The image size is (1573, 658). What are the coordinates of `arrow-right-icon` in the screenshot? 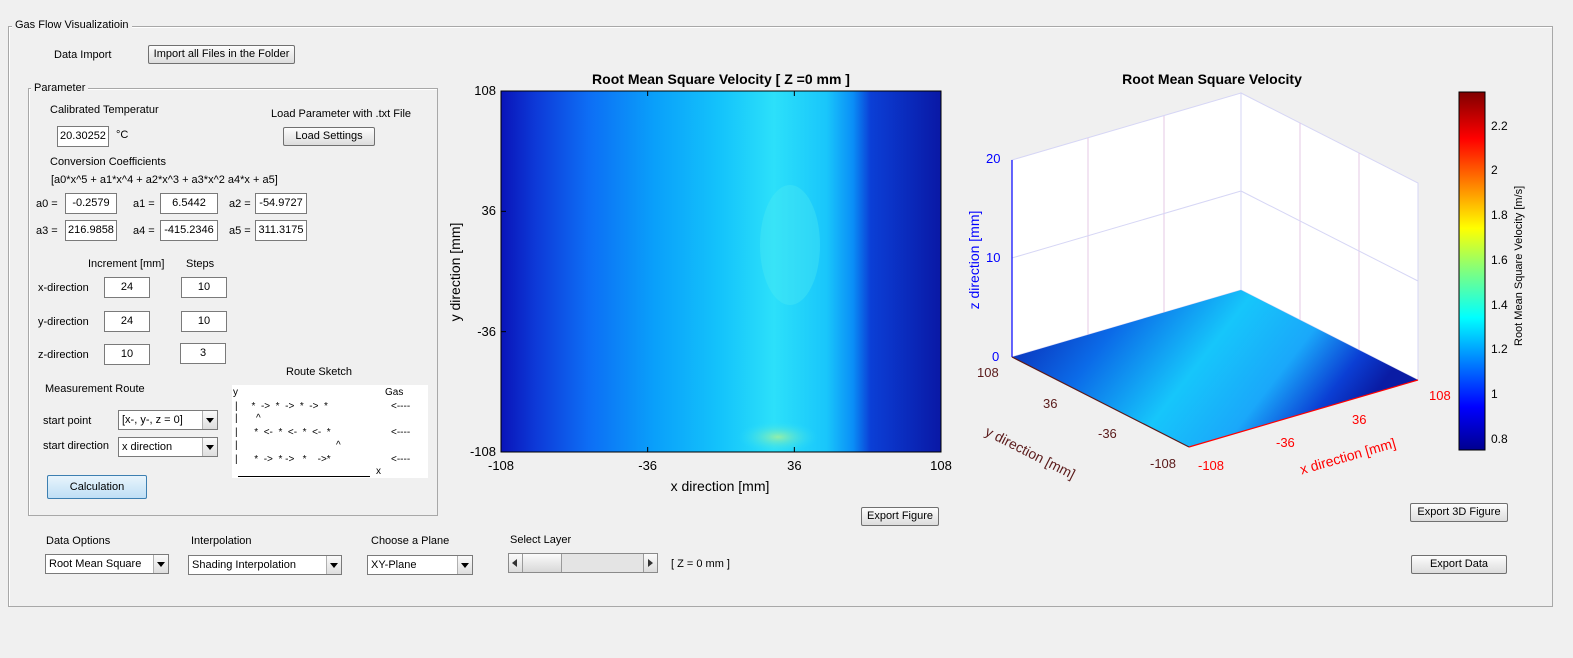 It's located at (650, 563).